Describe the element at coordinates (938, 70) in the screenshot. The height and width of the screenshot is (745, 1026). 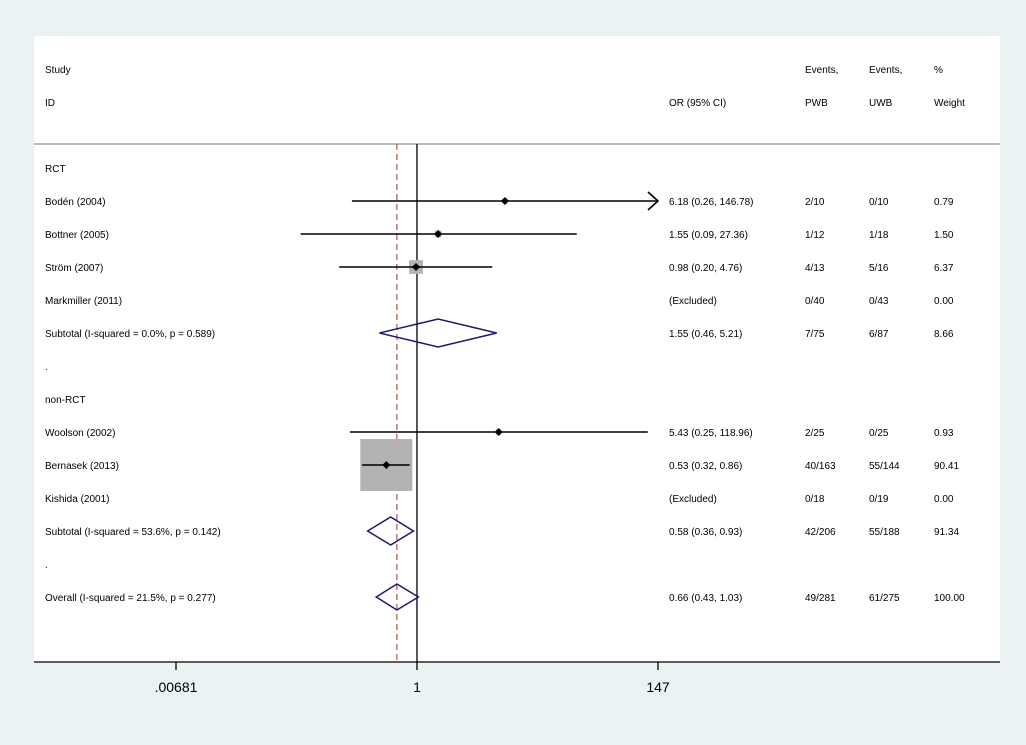
I see `header-weight-line1: %` at that location.